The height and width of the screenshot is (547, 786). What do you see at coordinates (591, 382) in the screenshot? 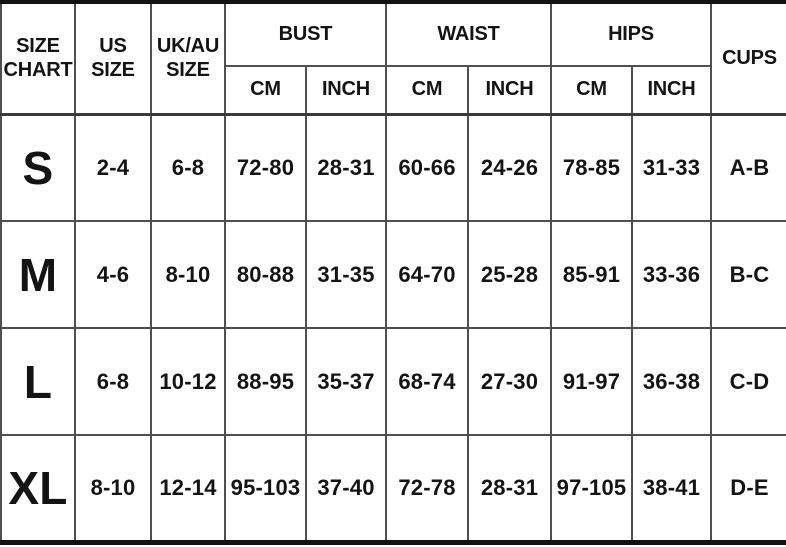
I see `hips-cm-value: 91-97` at bounding box center [591, 382].